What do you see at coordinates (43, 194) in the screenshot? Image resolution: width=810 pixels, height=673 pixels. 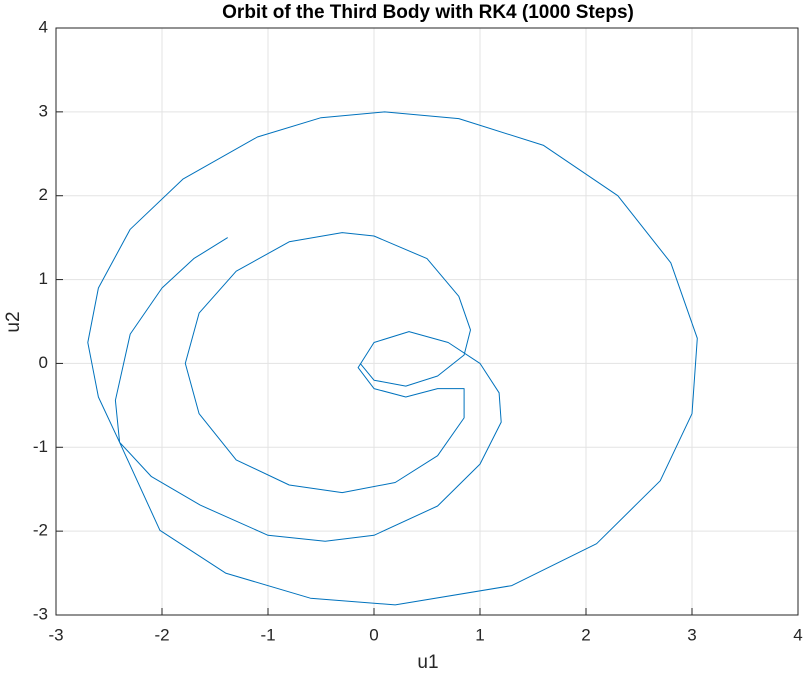 I see `y-tick-label: 2` at bounding box center [43, 194].